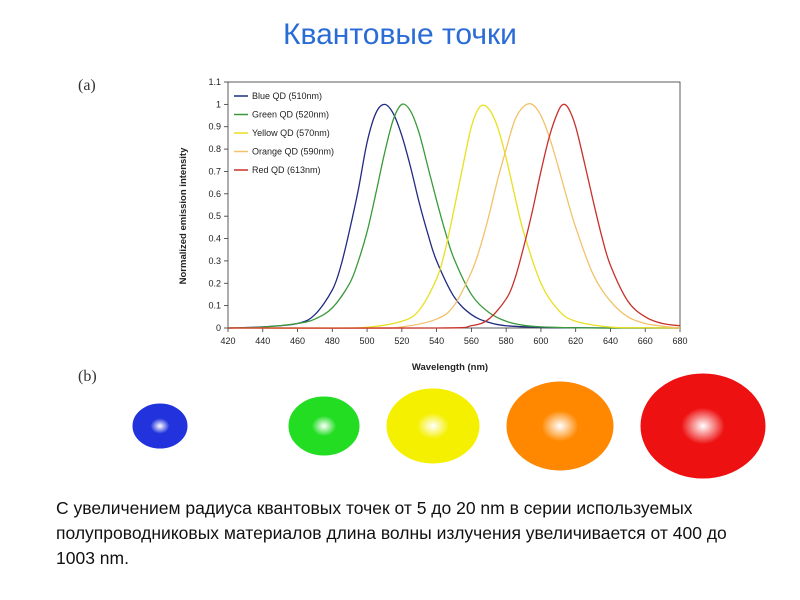 This screenshot has width=800, height=600. Describe the element at coordinates (214, 283) in the screenshot. I see `y-tick-label: 0.2` at that location.